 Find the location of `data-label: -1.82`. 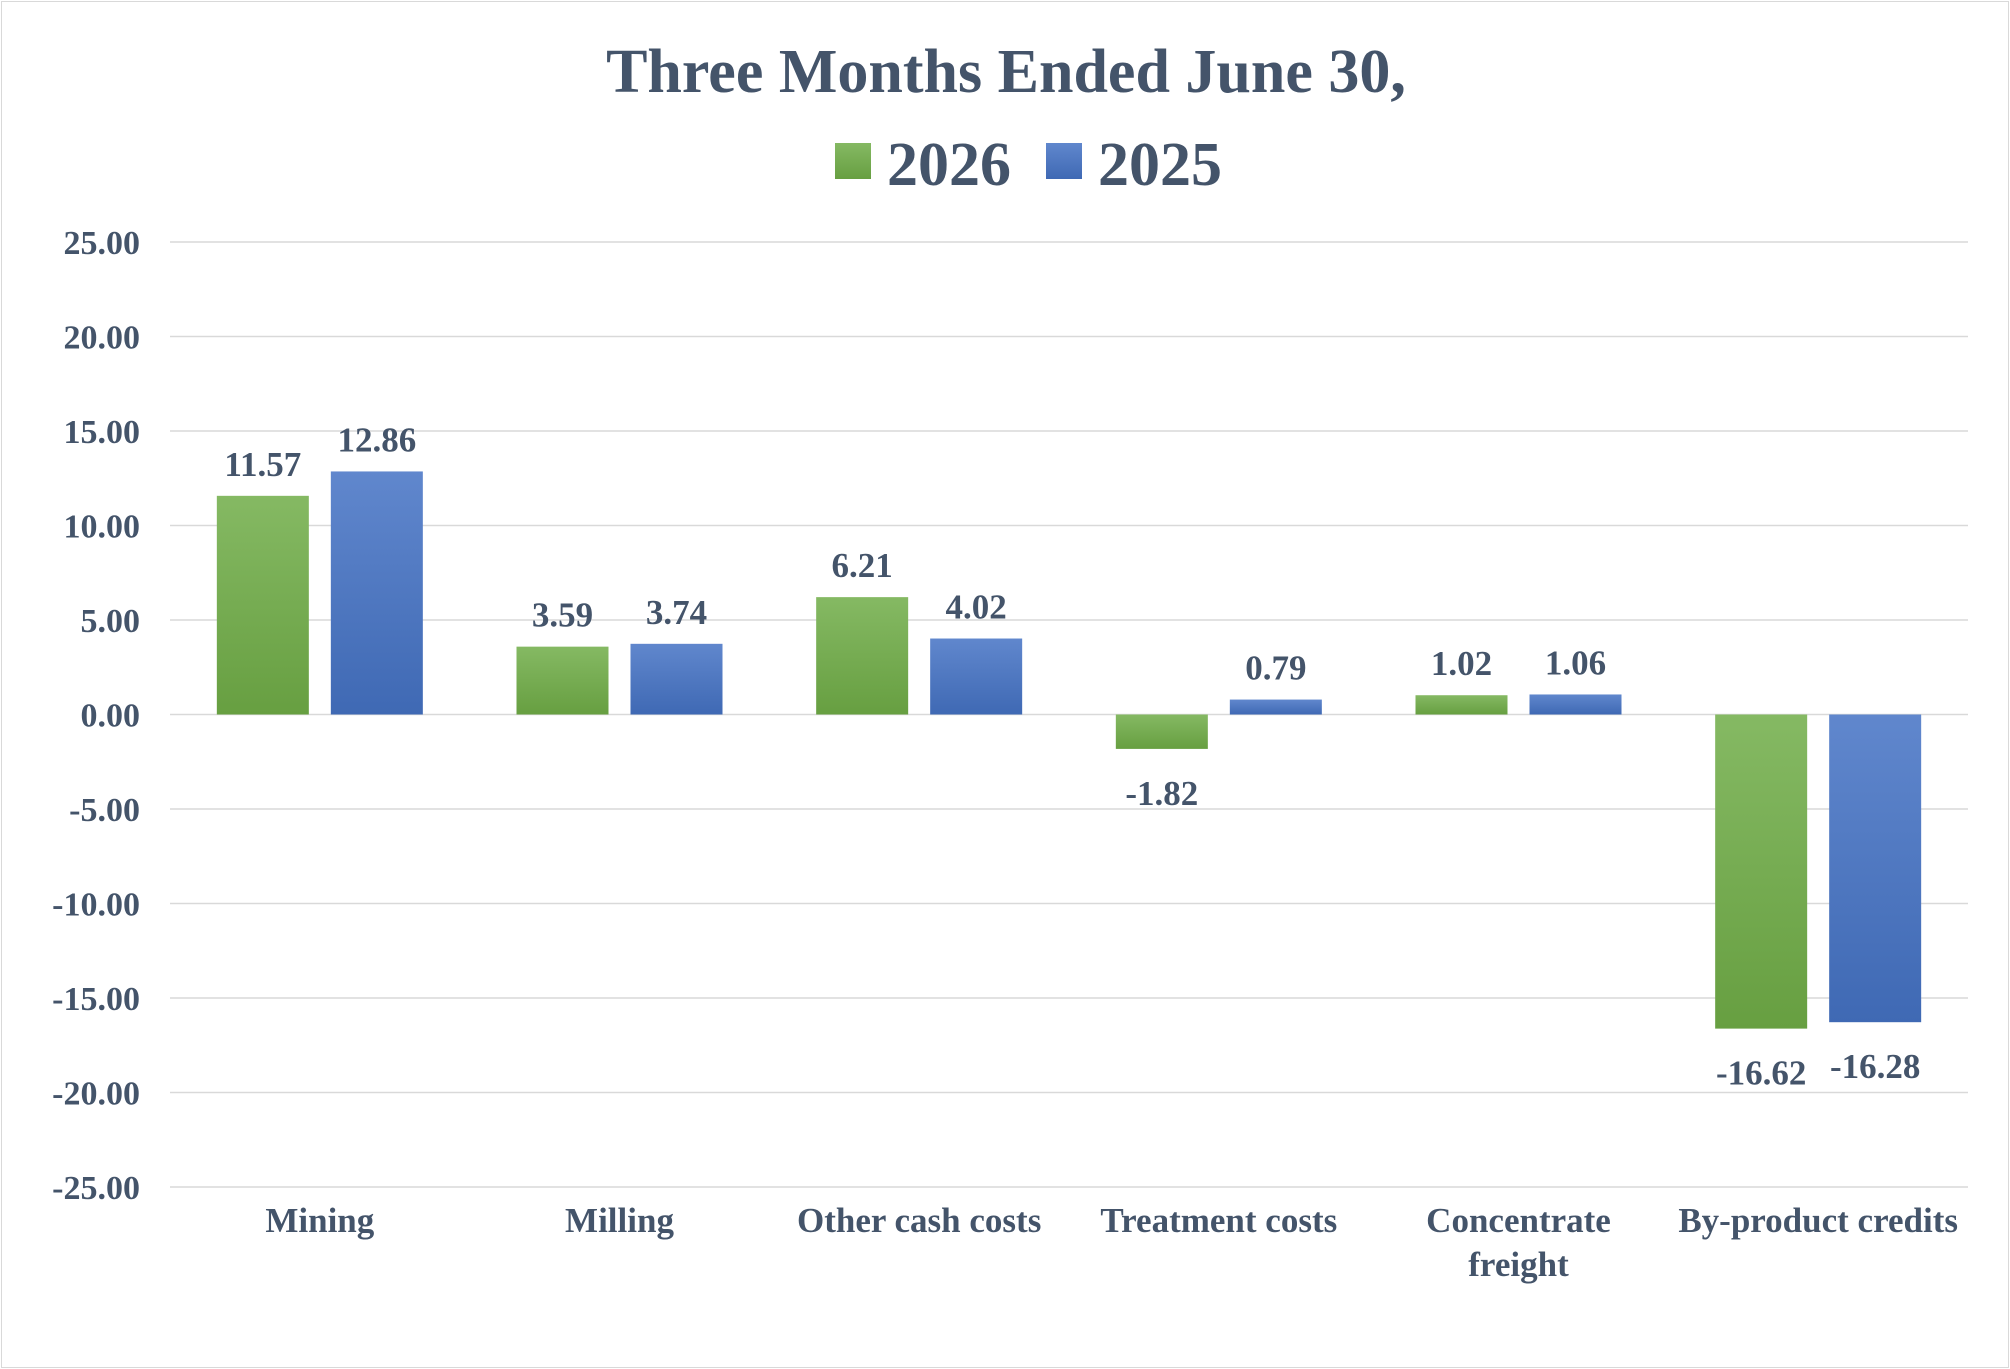

data-label: -1.82 is located at coordinates (1161, 793).